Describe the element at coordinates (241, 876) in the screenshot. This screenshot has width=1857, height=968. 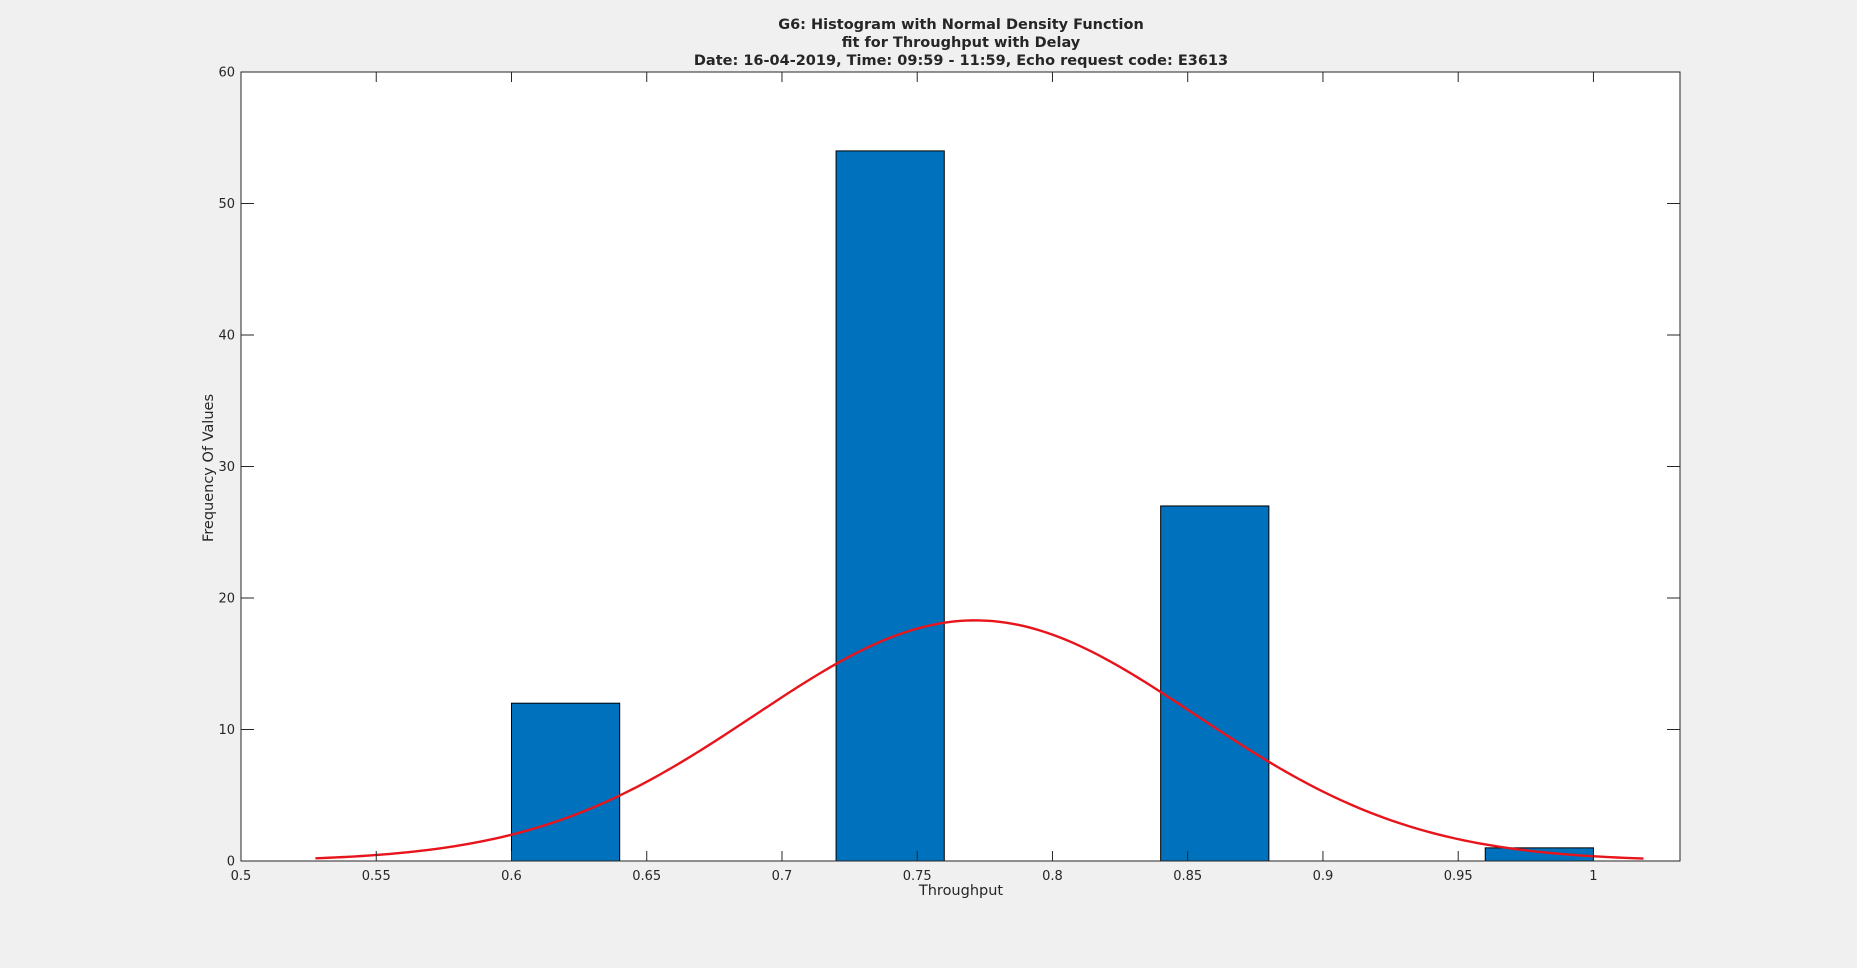
I see `x-tick-label: 0.5` at that location.